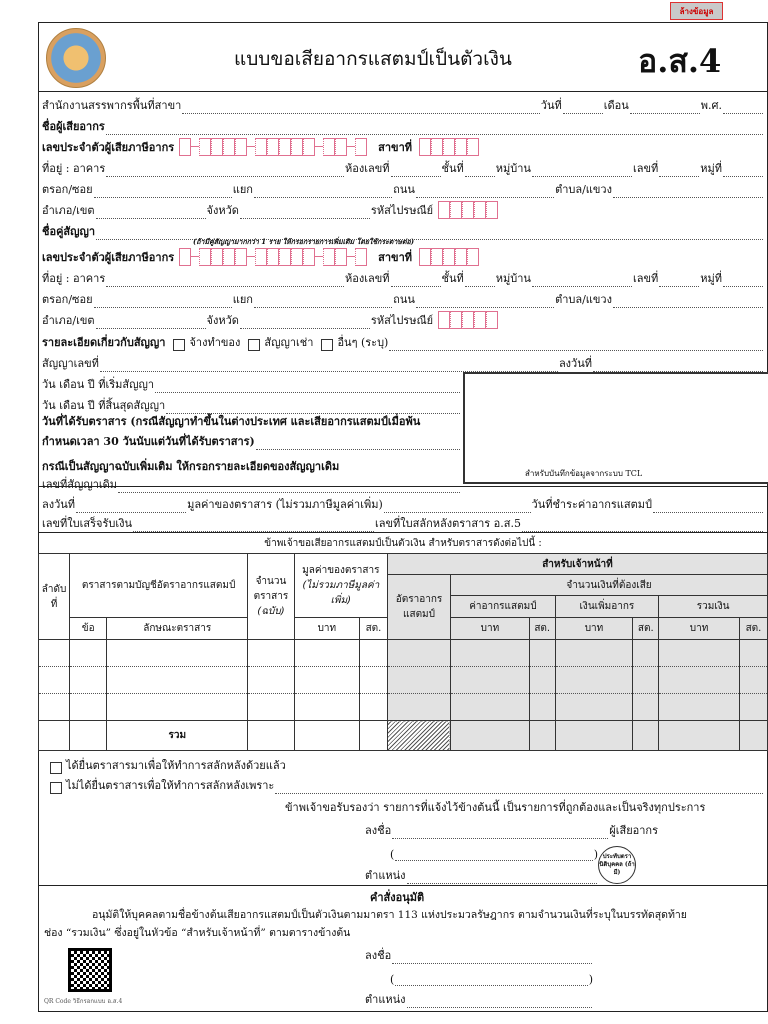 The image size is (768, 1024). I want to click on hire-checkbox, so click(179, 345).